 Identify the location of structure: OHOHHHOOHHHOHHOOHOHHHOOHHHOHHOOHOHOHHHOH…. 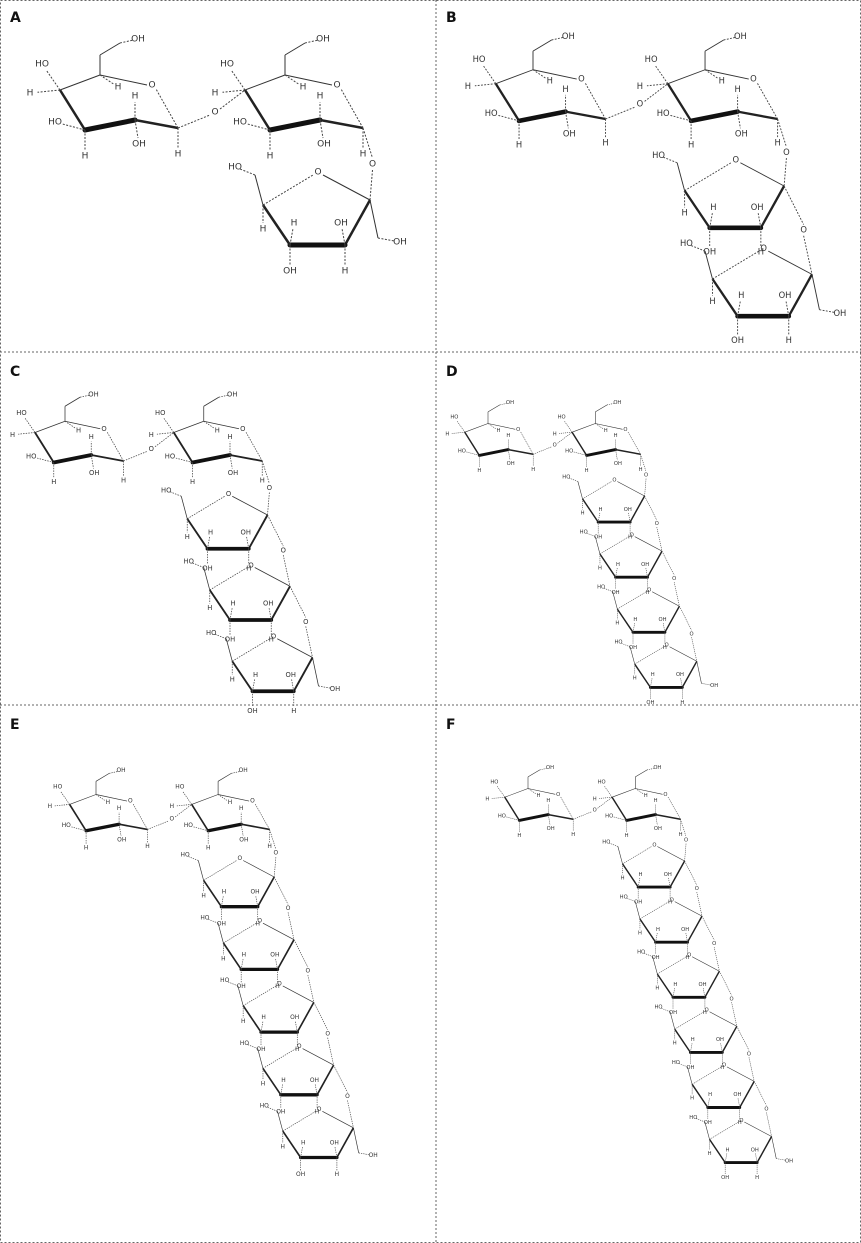
(213, 972).